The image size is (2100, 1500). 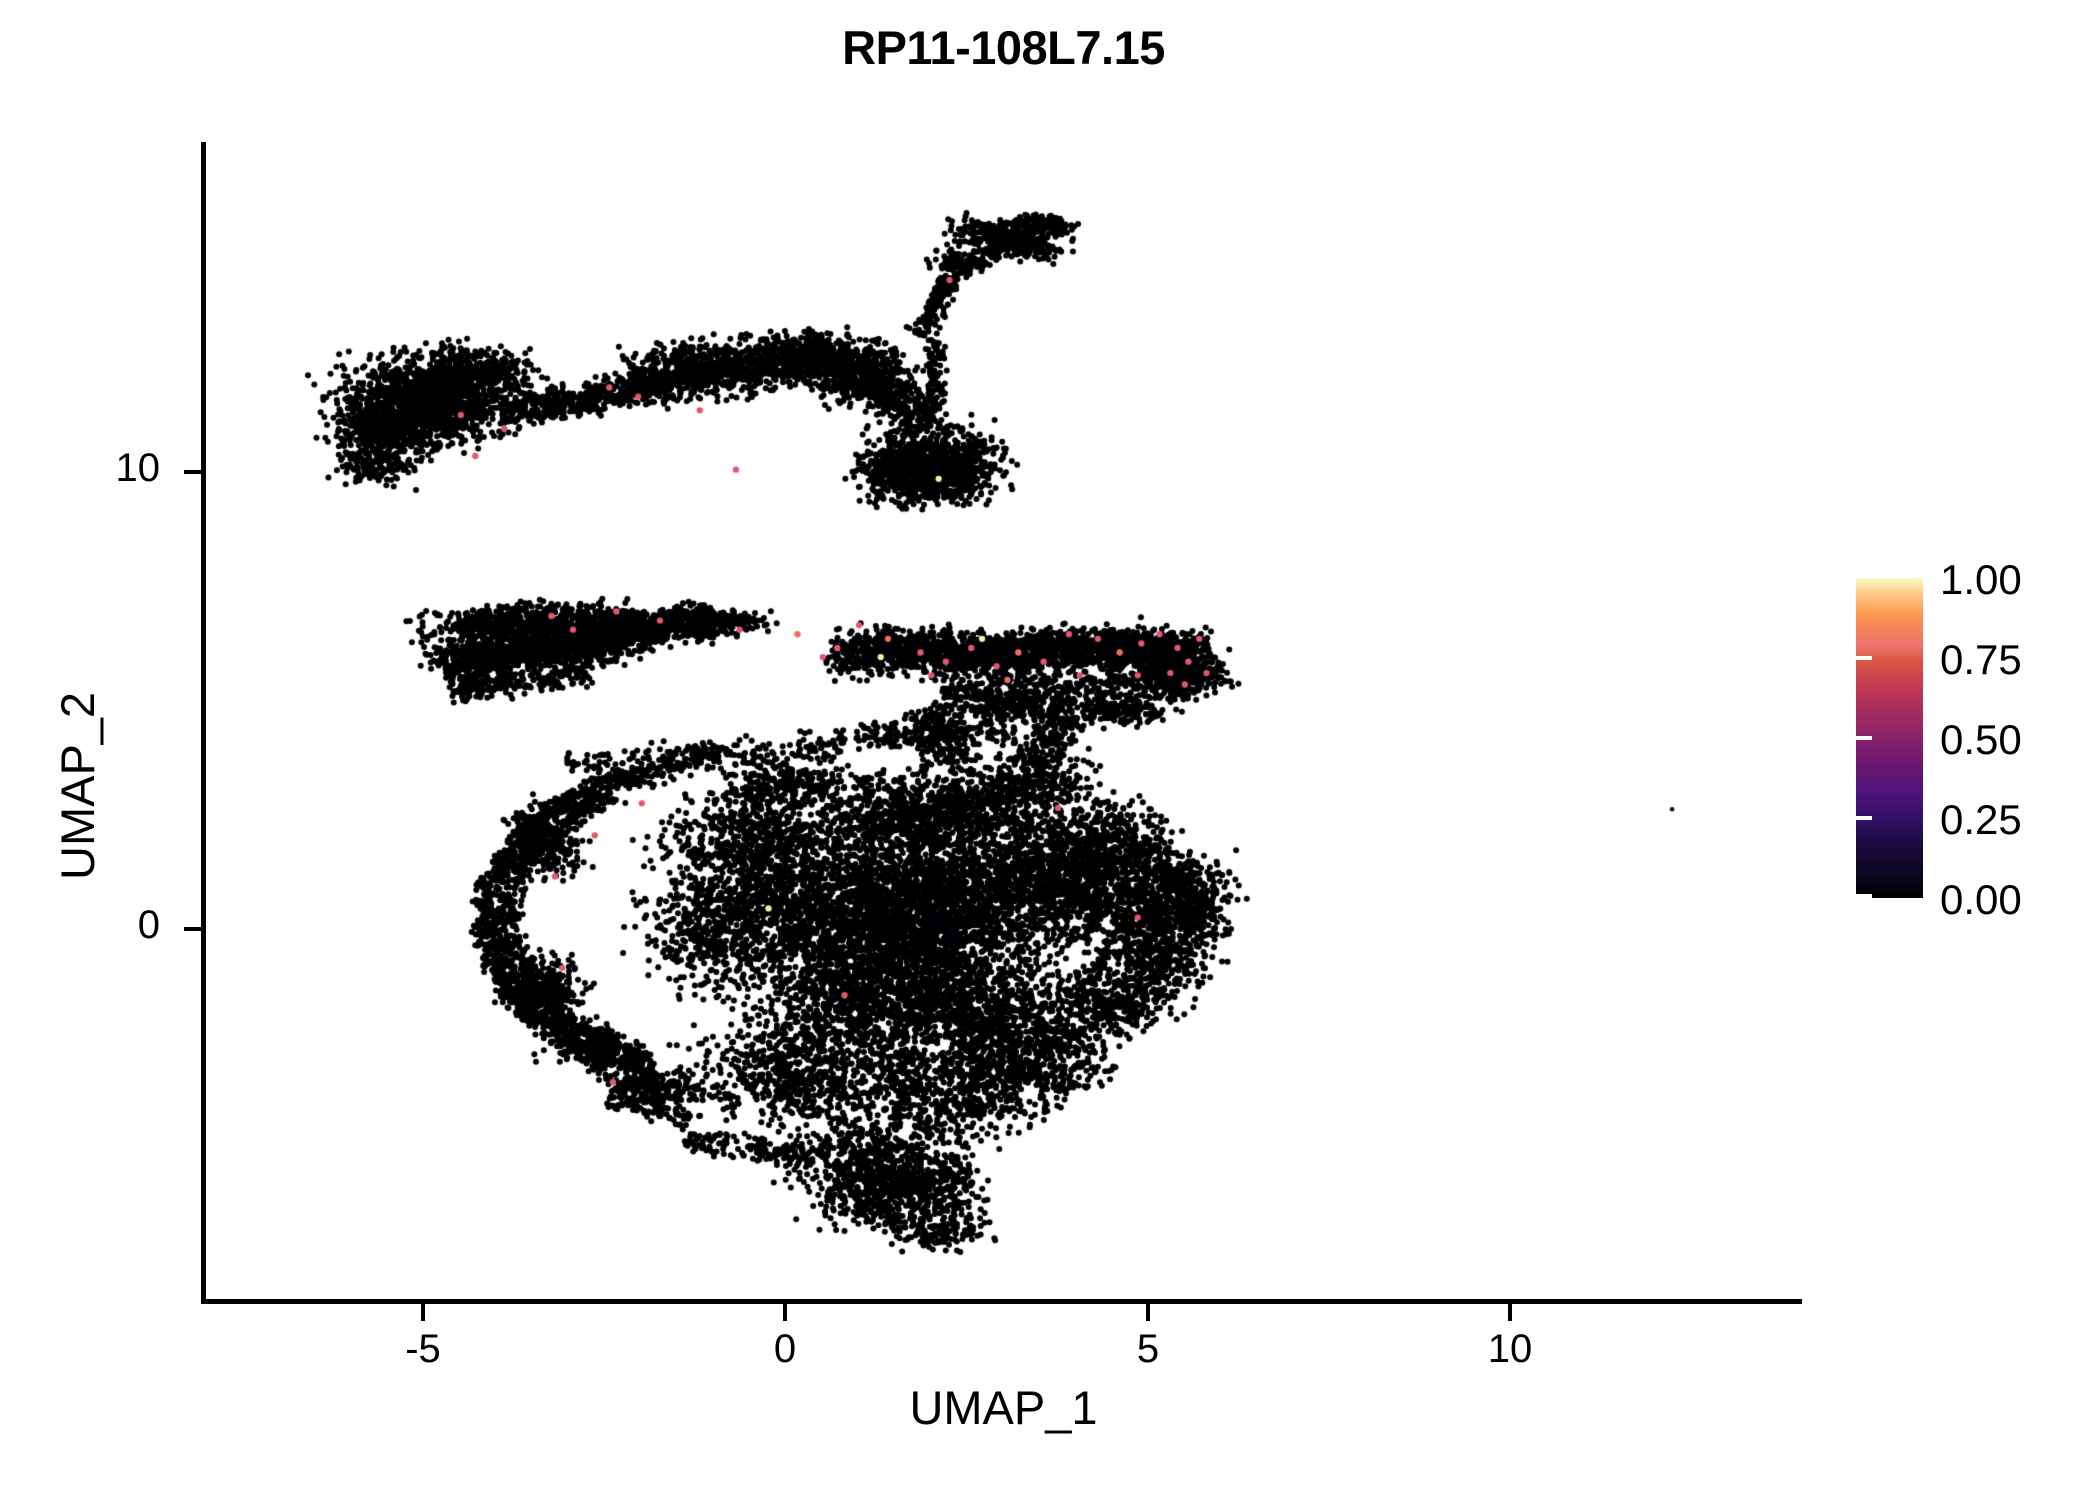 I want to click on x-tick-label-0: 0, so click(x=785, y=1349).